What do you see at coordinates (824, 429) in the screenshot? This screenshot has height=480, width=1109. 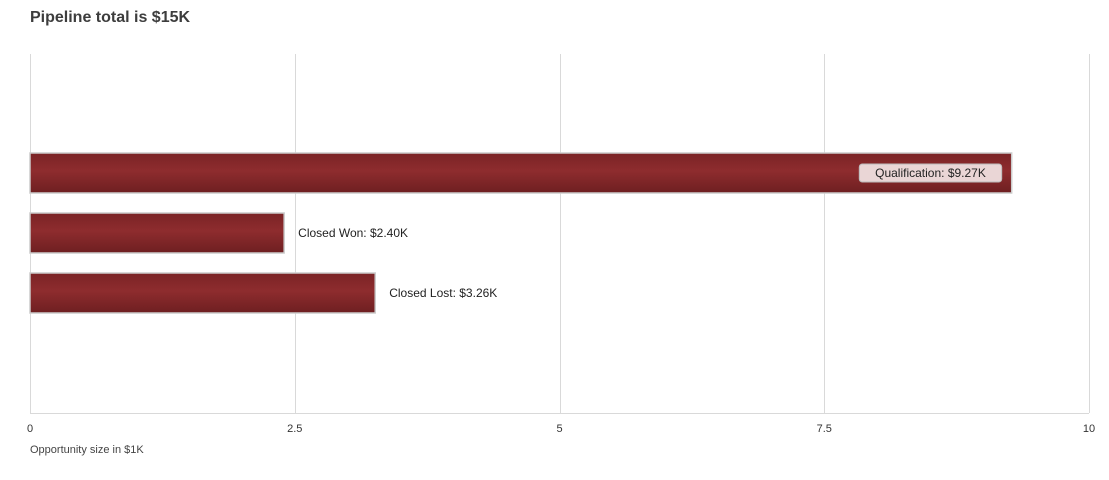 I see `x-tick-label: 7.5` at bounding box center [824, 429].